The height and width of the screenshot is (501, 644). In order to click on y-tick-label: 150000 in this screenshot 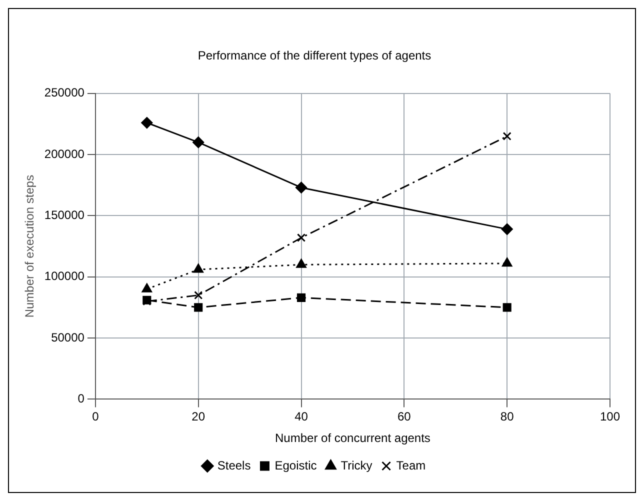, I will do `click(64, 215)`.